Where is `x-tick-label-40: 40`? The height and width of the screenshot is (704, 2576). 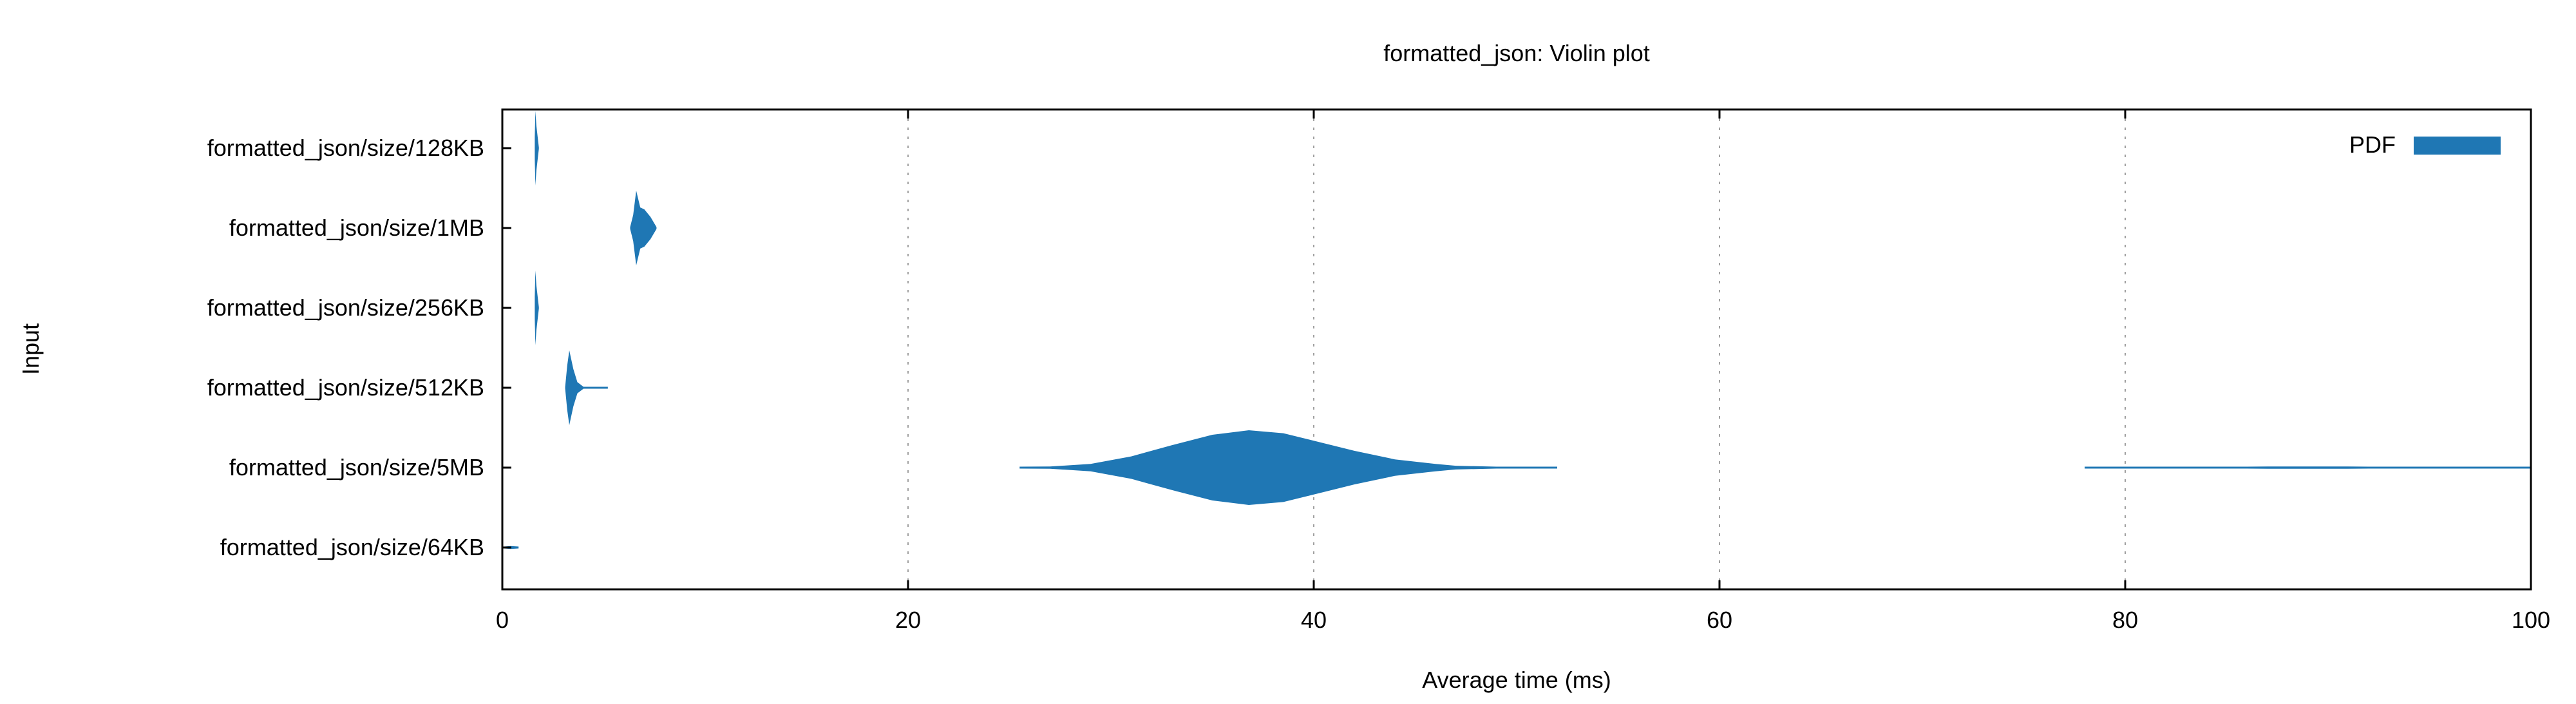
x-tick-label-40: 40 is located at coordinates (1314, 620).